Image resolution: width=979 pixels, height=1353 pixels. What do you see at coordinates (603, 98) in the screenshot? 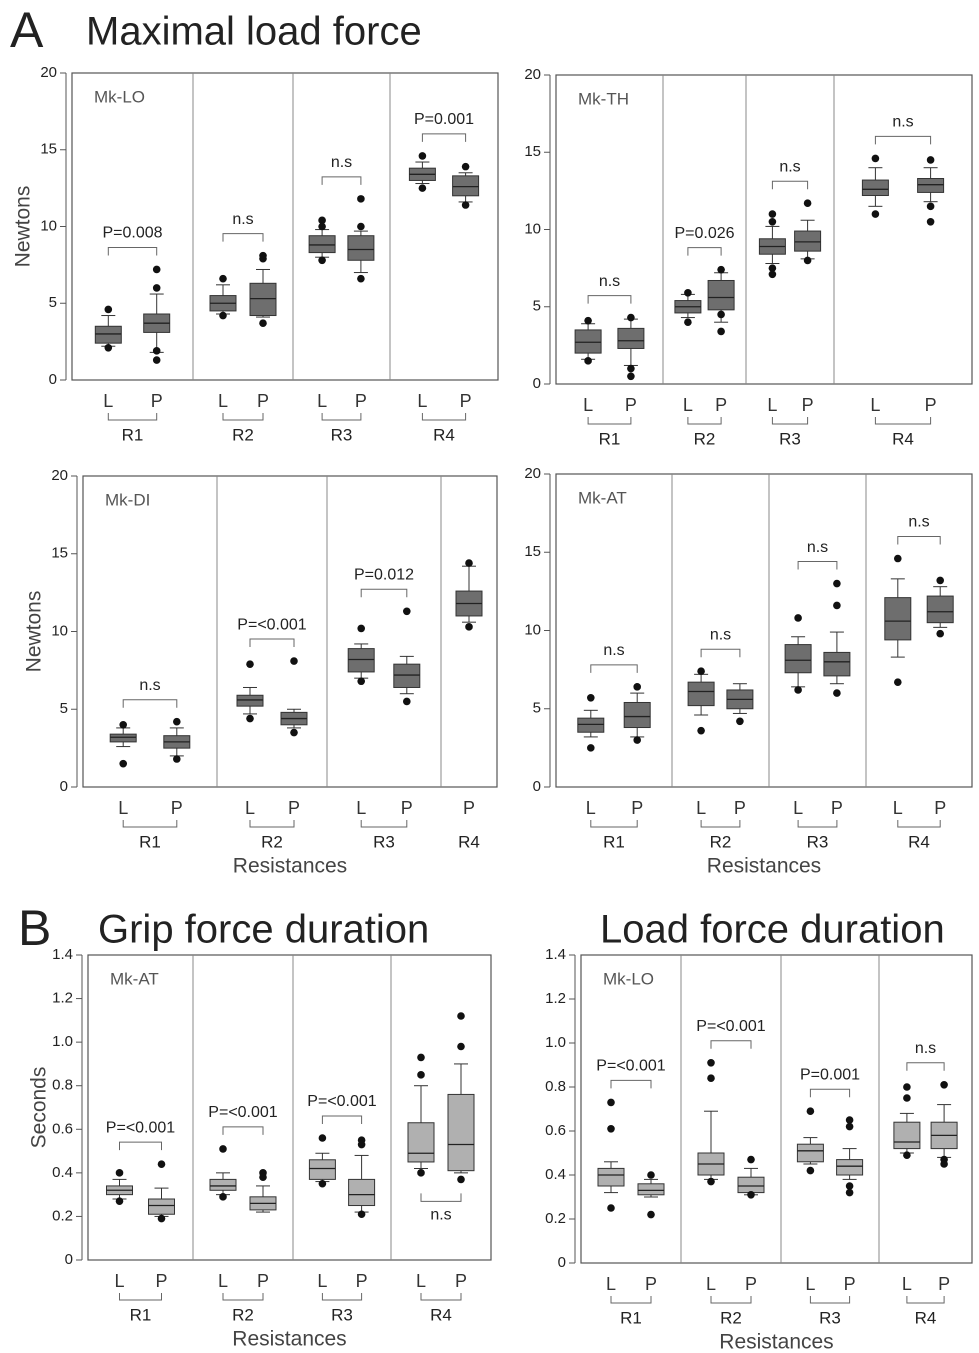
I see `panel-title: Mk-TH` at bounding box center [603, 98].